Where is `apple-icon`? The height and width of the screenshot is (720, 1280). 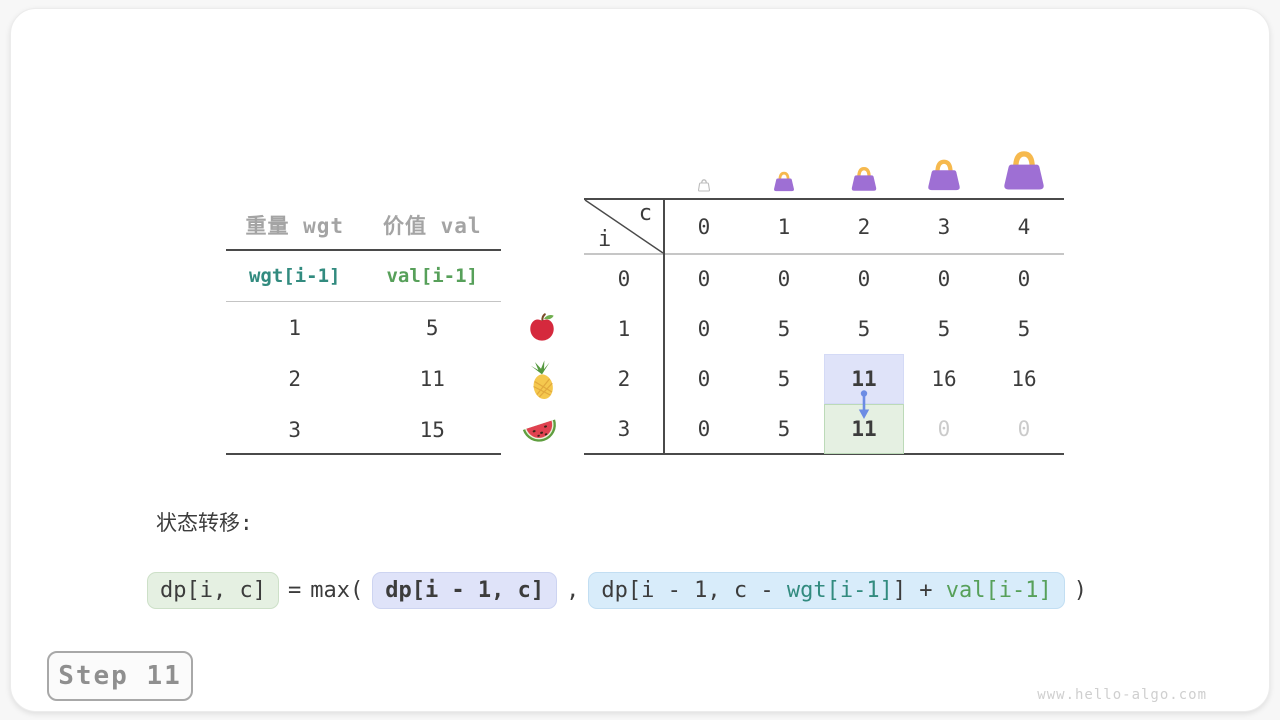
apple-icon is located at coordinates (542, 329).